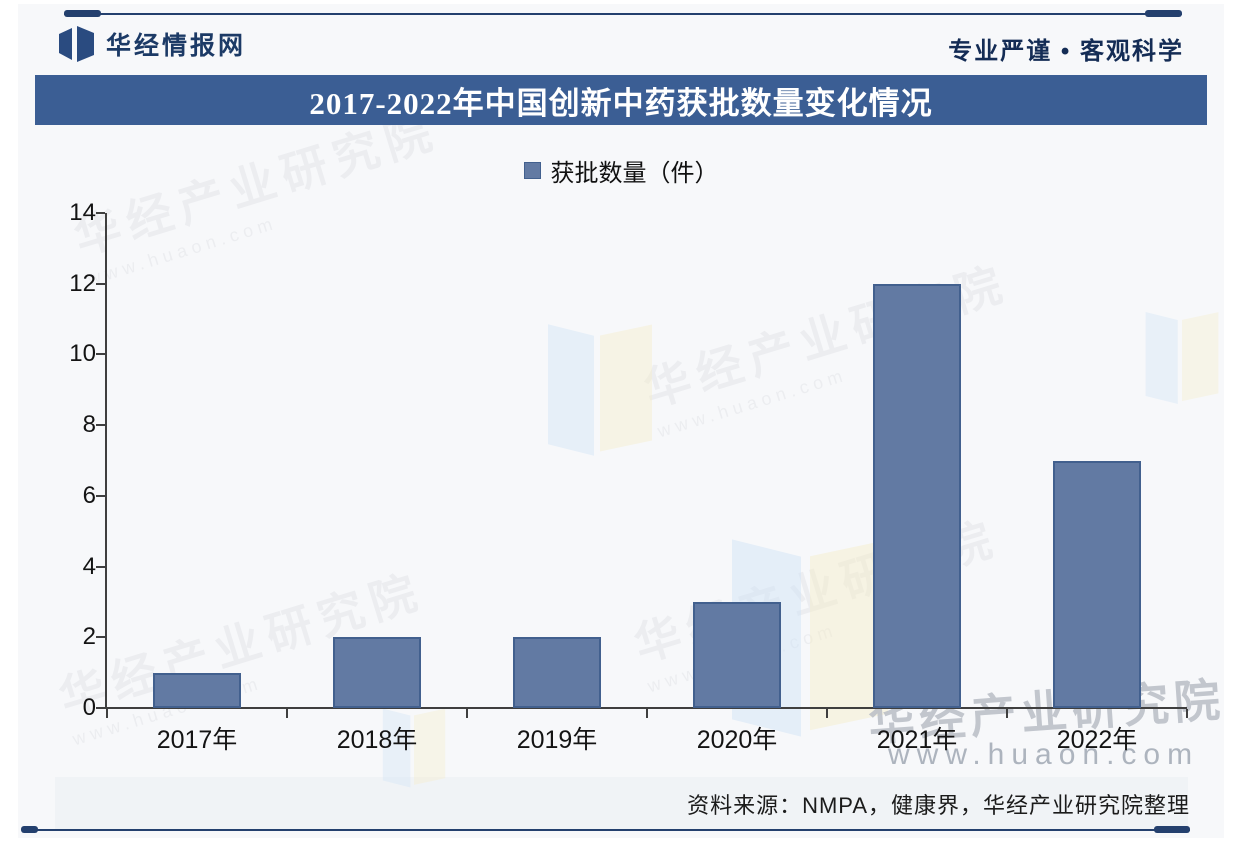  I want to click on header-slogan: 专业严谨 • 客观科学, so click(1066, 51).